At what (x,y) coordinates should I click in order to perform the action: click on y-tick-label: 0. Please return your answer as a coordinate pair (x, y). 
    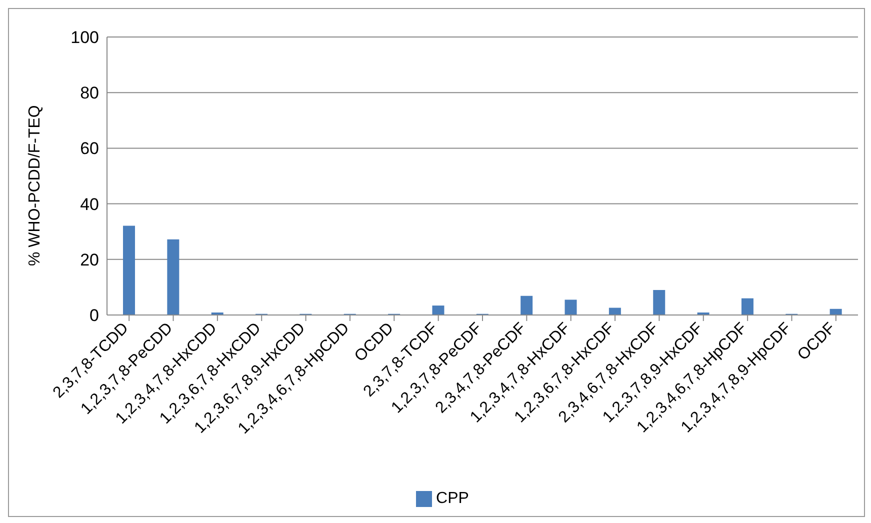
    Looking at the image, I should click on (94, 316).